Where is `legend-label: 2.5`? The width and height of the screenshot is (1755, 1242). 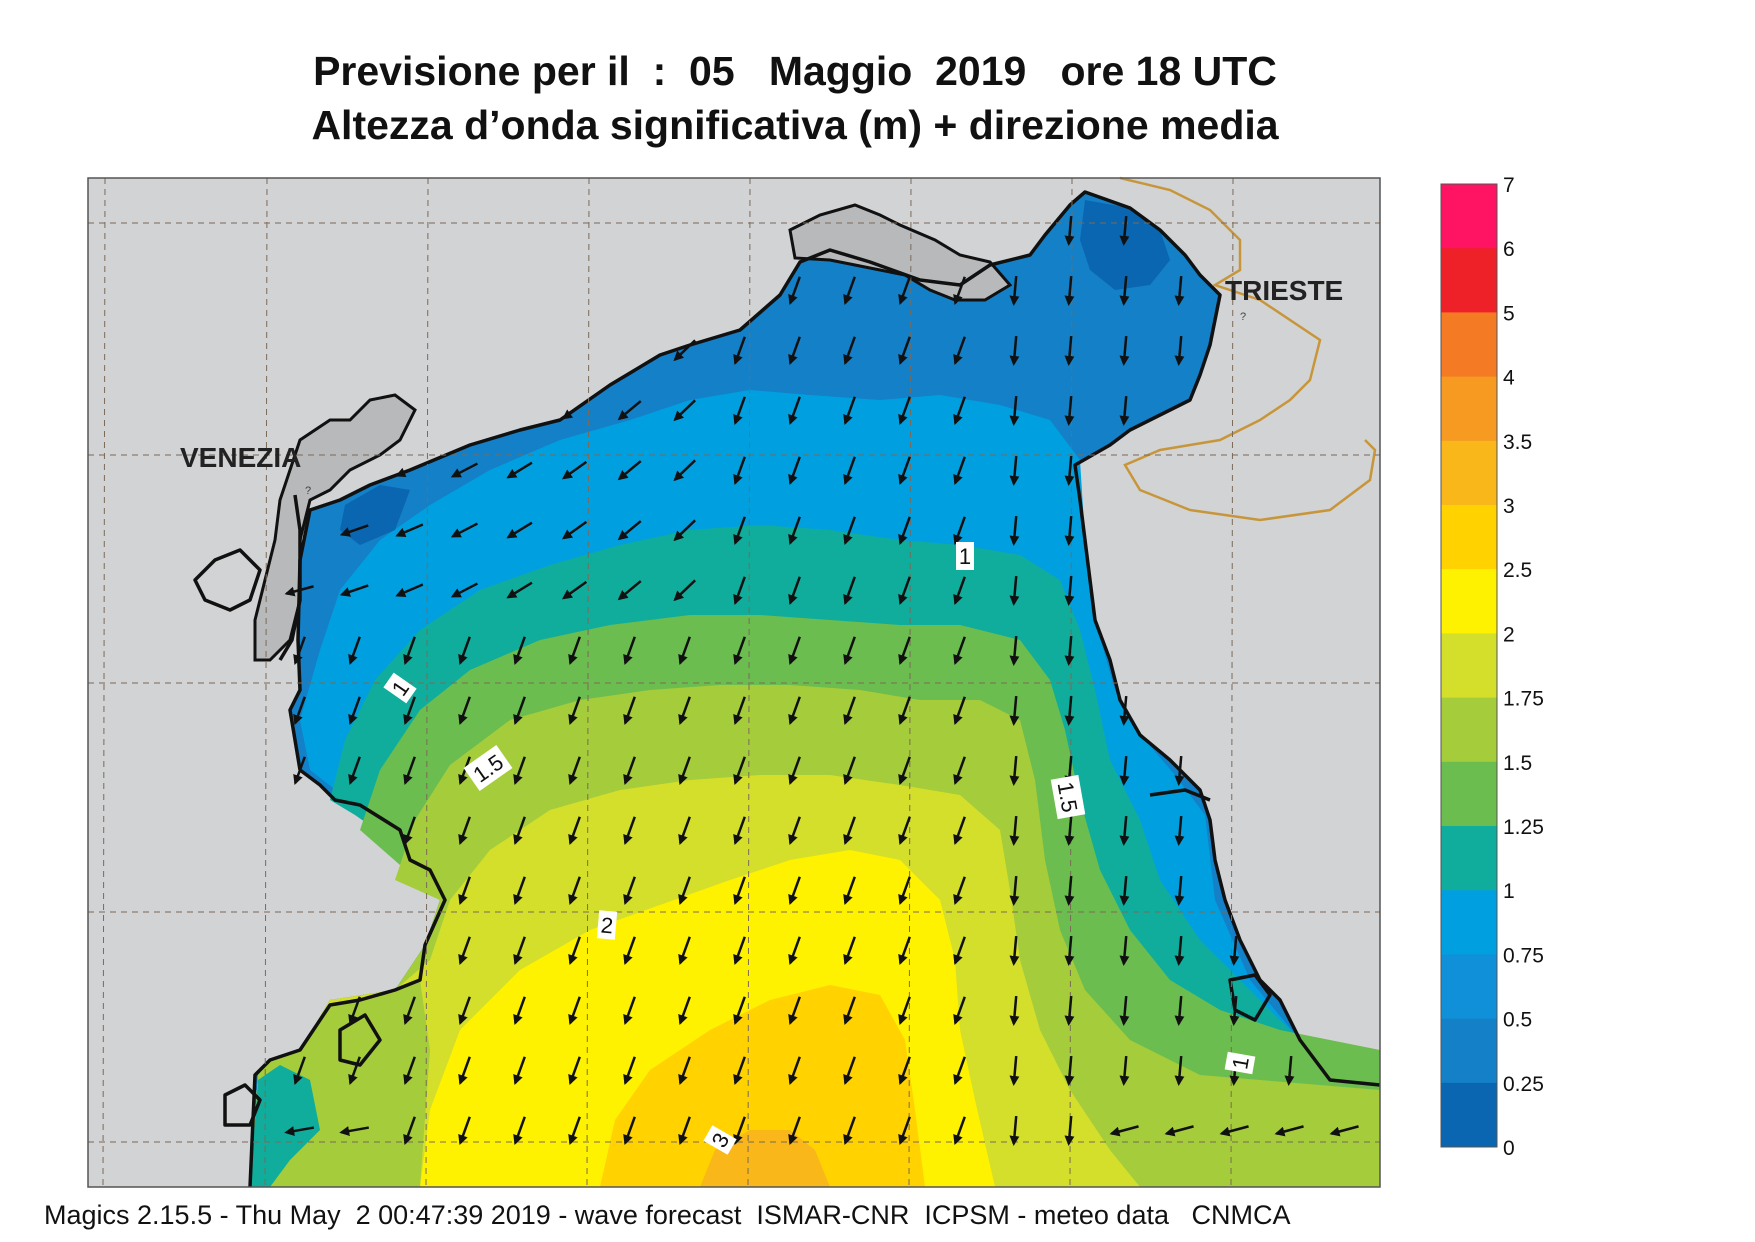
legend-label: 2.5 is located at coordinates (1517, 570).